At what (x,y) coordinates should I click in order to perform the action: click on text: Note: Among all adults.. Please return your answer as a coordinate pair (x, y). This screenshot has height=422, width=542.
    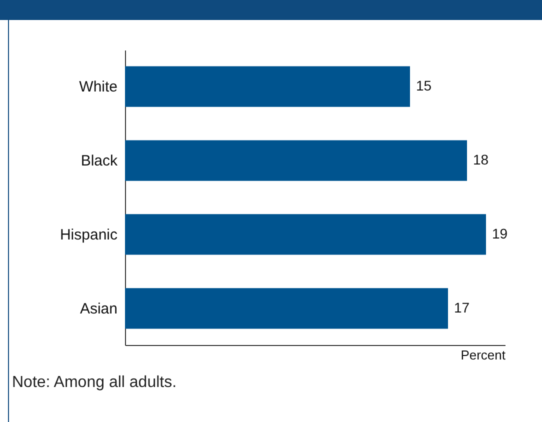
    Looking at the image, I should click on (94, 383).